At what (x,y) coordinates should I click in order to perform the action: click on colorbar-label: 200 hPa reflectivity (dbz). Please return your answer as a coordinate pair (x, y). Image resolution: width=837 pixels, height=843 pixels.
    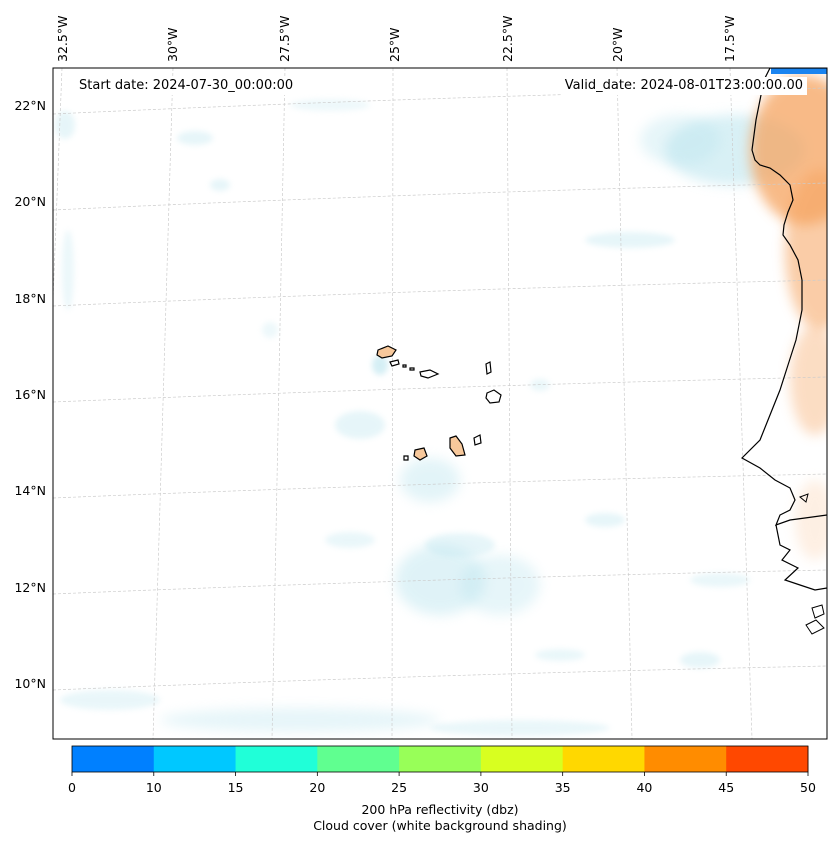
    Looking at the image, I should click on (440, 809).